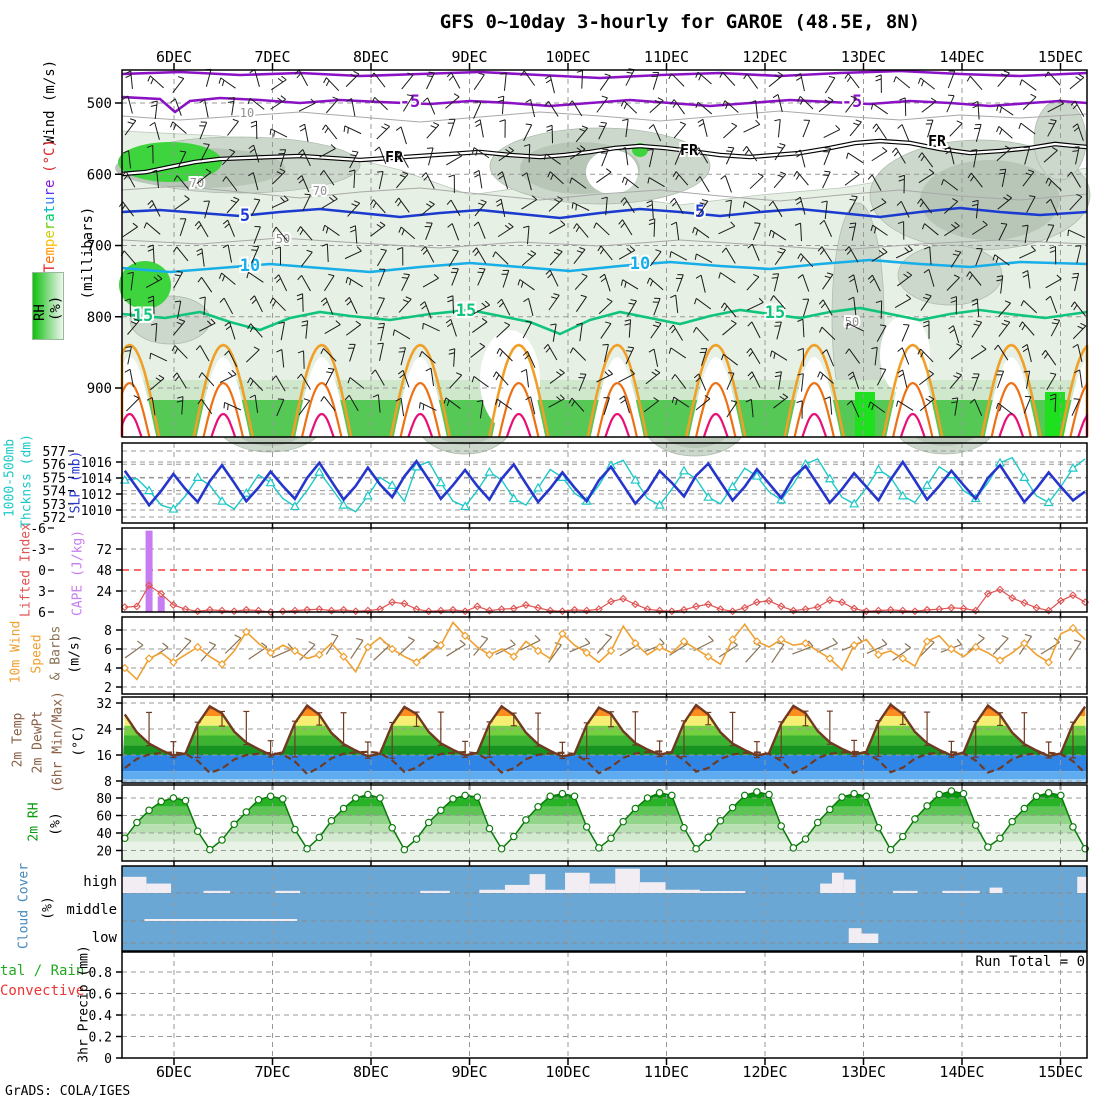 This screenshot has width=1100, height=1100. Describe the element at coordinates (96, 463) in the screenshot. I see `svg-text: 1016` at that location.